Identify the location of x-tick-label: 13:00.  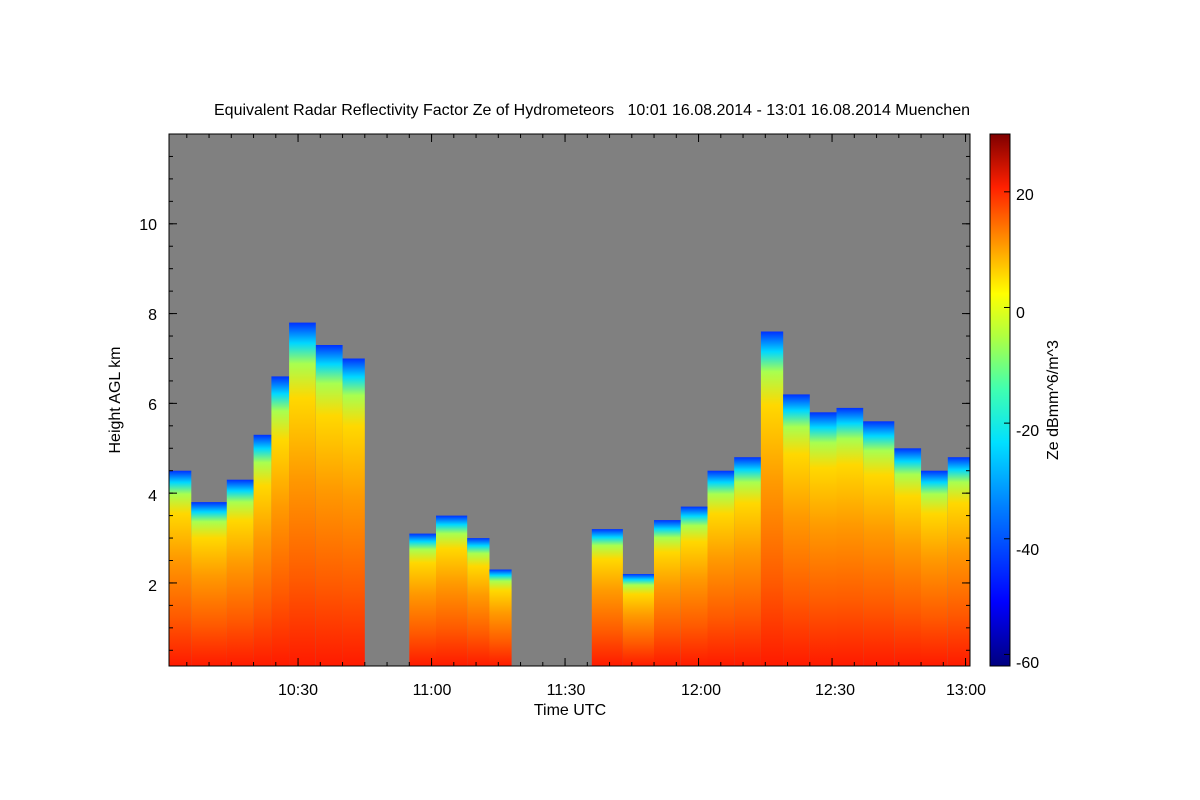
(966, 690).